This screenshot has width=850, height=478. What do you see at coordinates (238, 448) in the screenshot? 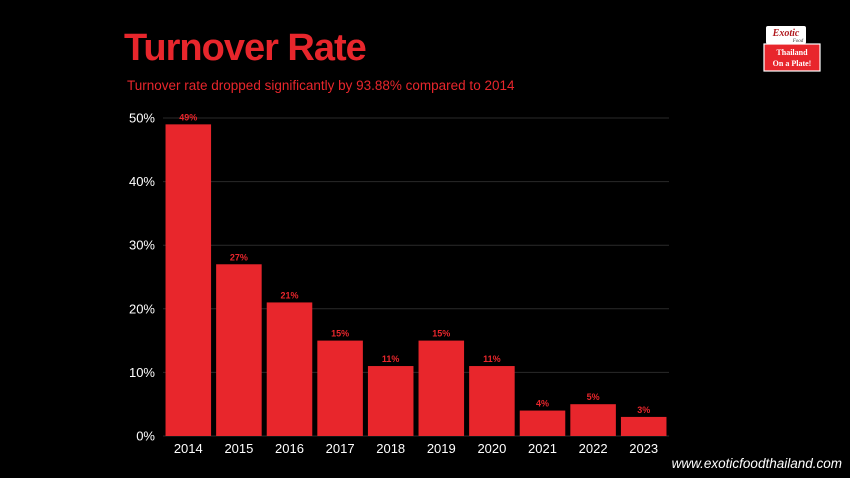
I see `x-tick-label-2015: 2015` at bounding box center [238, 448].